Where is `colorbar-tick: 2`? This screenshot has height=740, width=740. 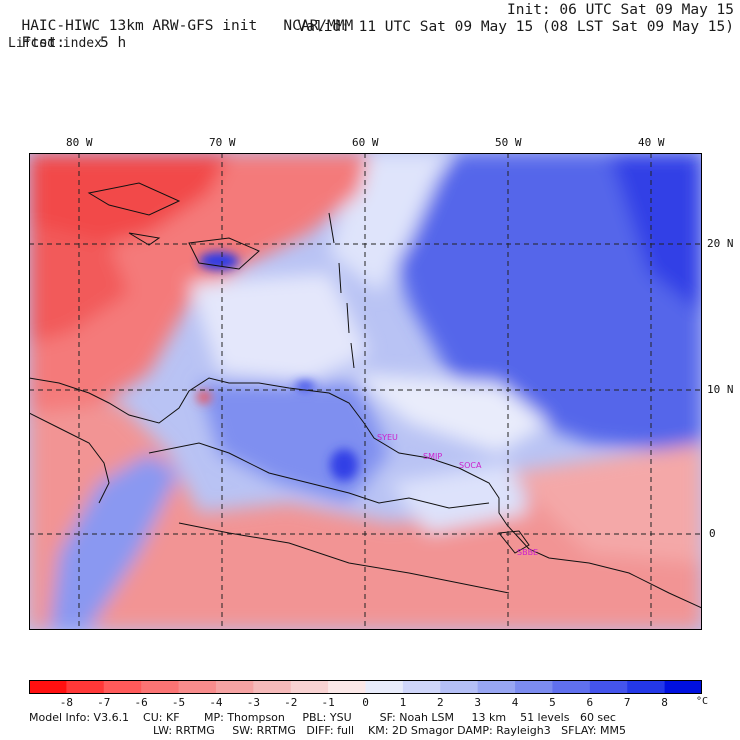
colorbar-tick: 2 is located at coordinates (440, 702).